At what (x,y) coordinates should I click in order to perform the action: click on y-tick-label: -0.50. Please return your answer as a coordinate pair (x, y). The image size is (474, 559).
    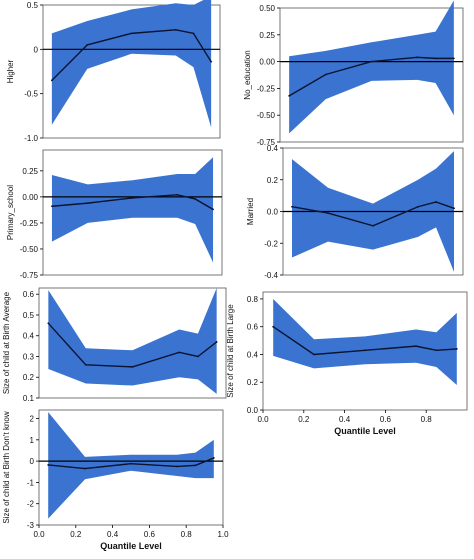
    Looking at the image, I should click on (266, 115).